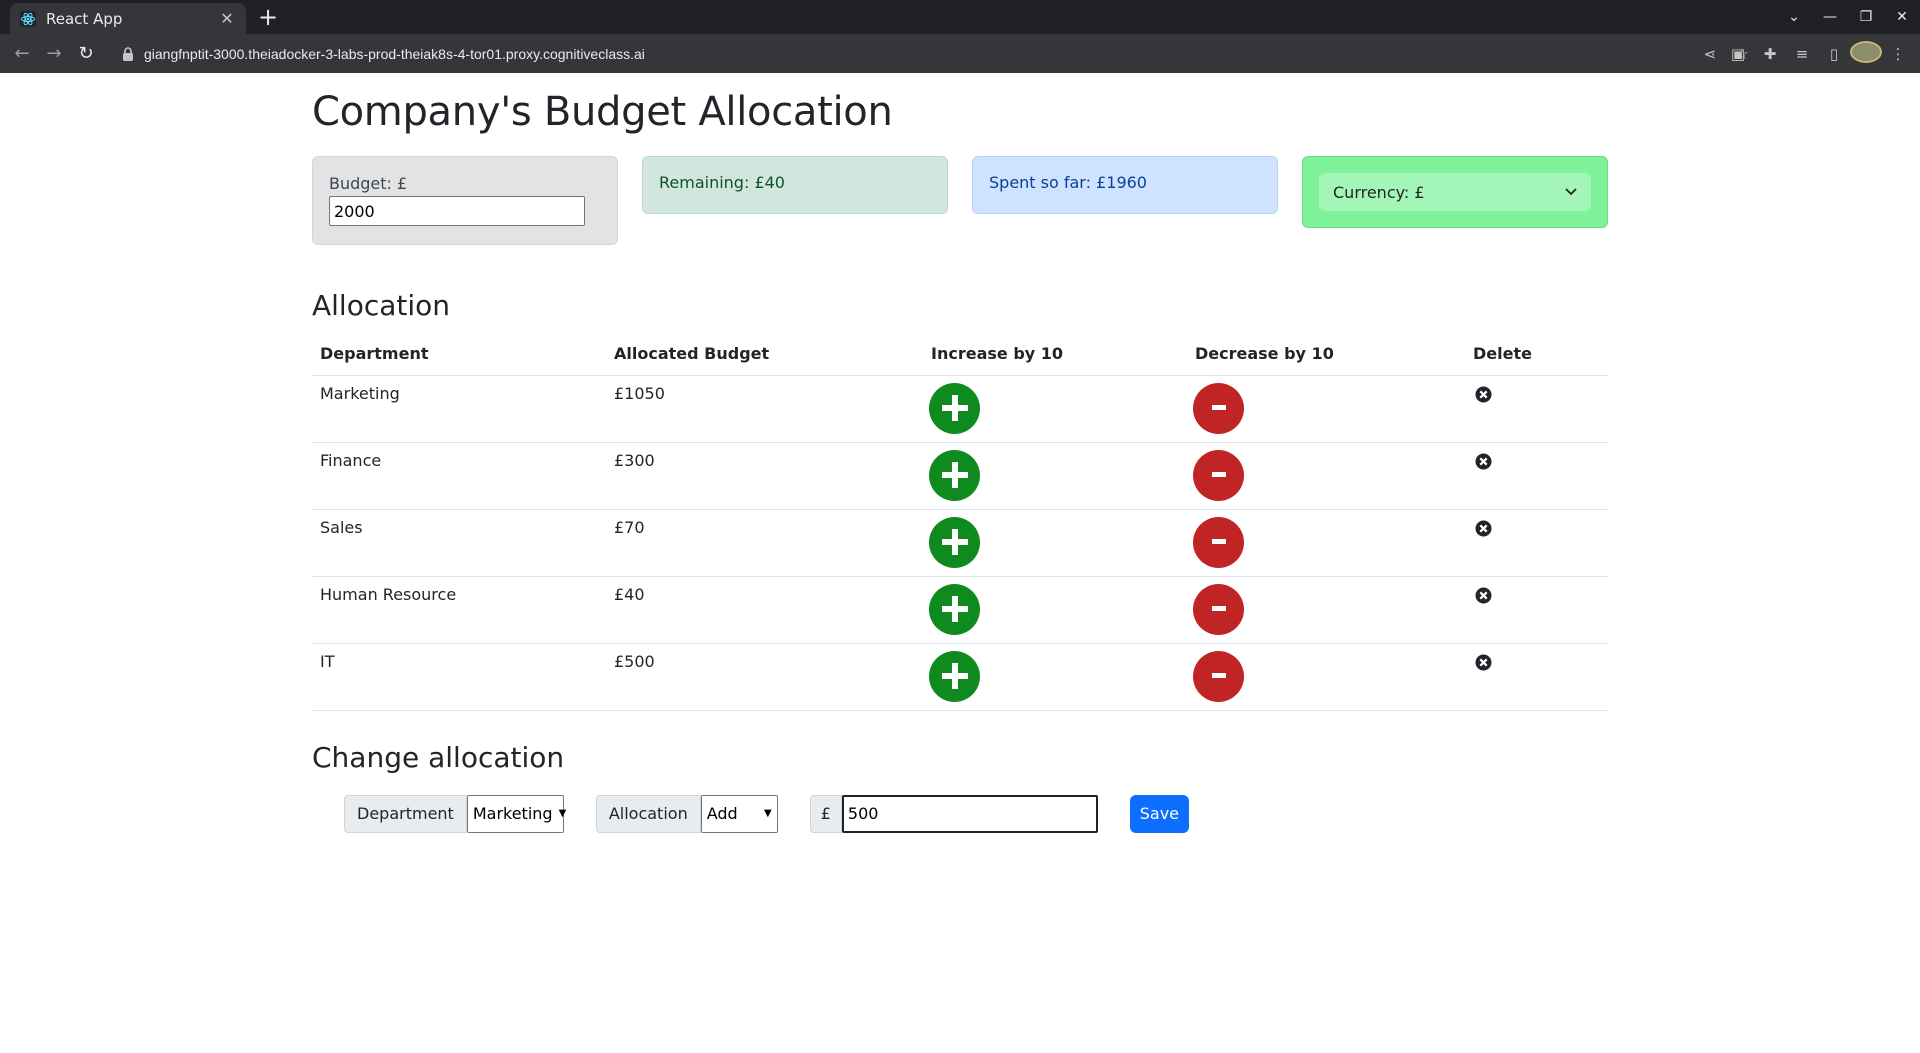  What do you see at coordinates (1055, 354) in the screenshot?
I see `column-header: Increase by 10` at bounding box center [1055, 354].